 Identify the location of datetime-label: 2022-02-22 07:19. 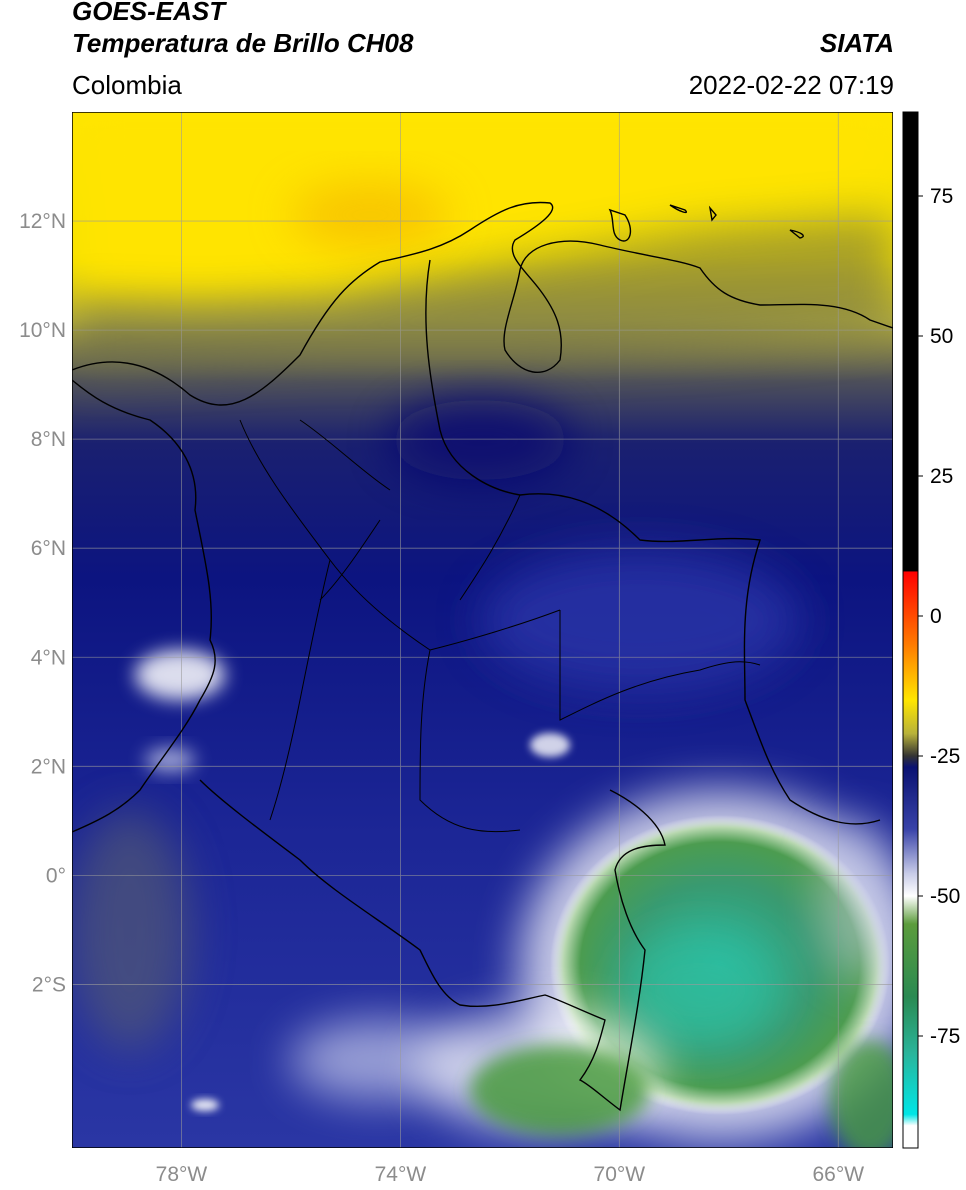
(791, 85).